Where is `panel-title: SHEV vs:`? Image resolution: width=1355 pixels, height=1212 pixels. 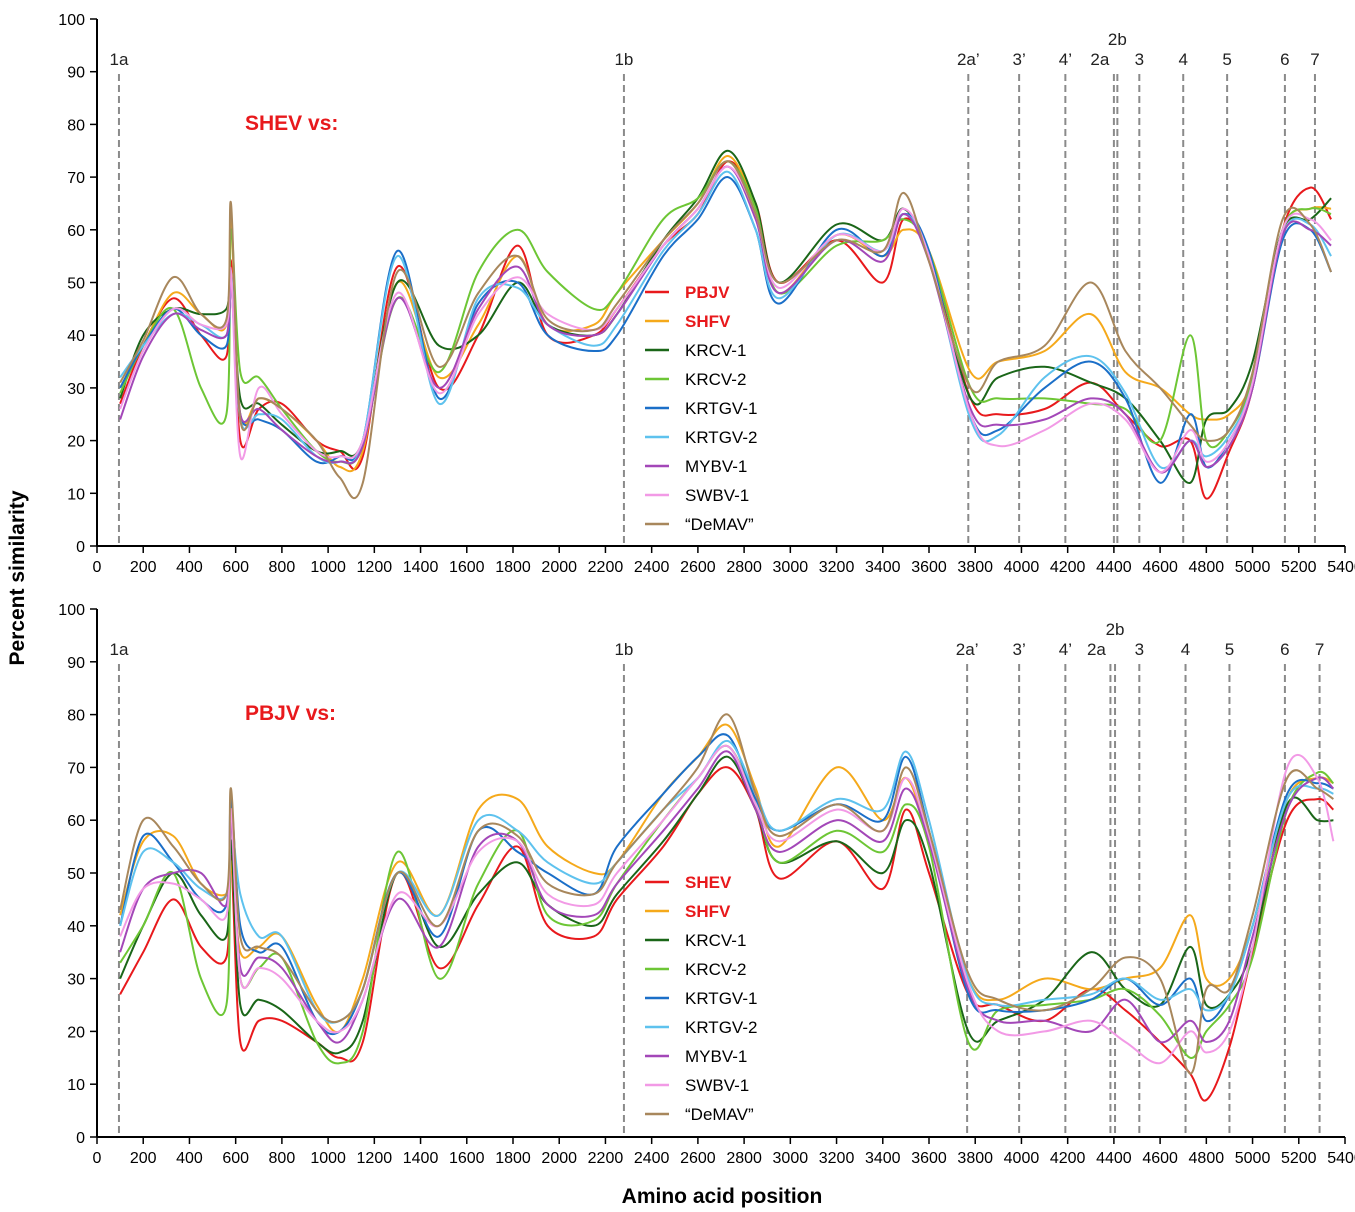 panel-title: SHEV vs: is located at coordinates (291, 123).